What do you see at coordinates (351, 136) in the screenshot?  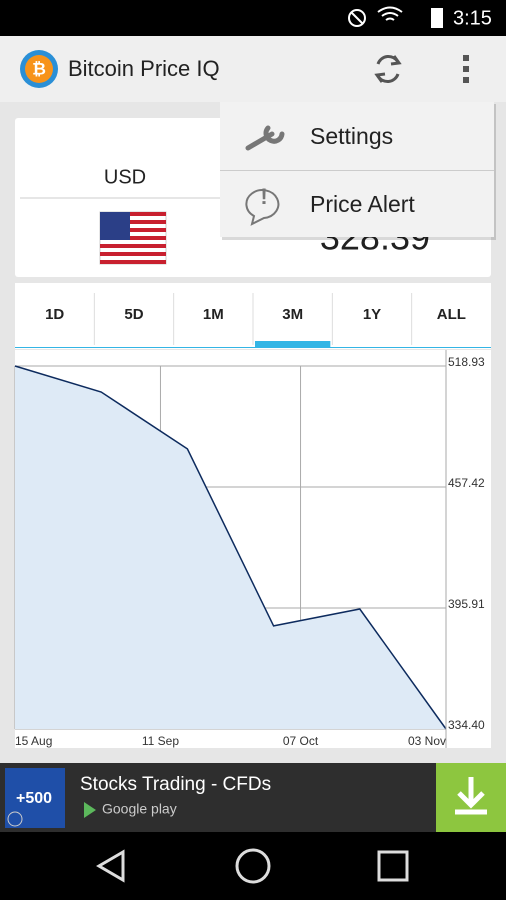 I see `menu-item: Settings` at bounding box center [351, 136].